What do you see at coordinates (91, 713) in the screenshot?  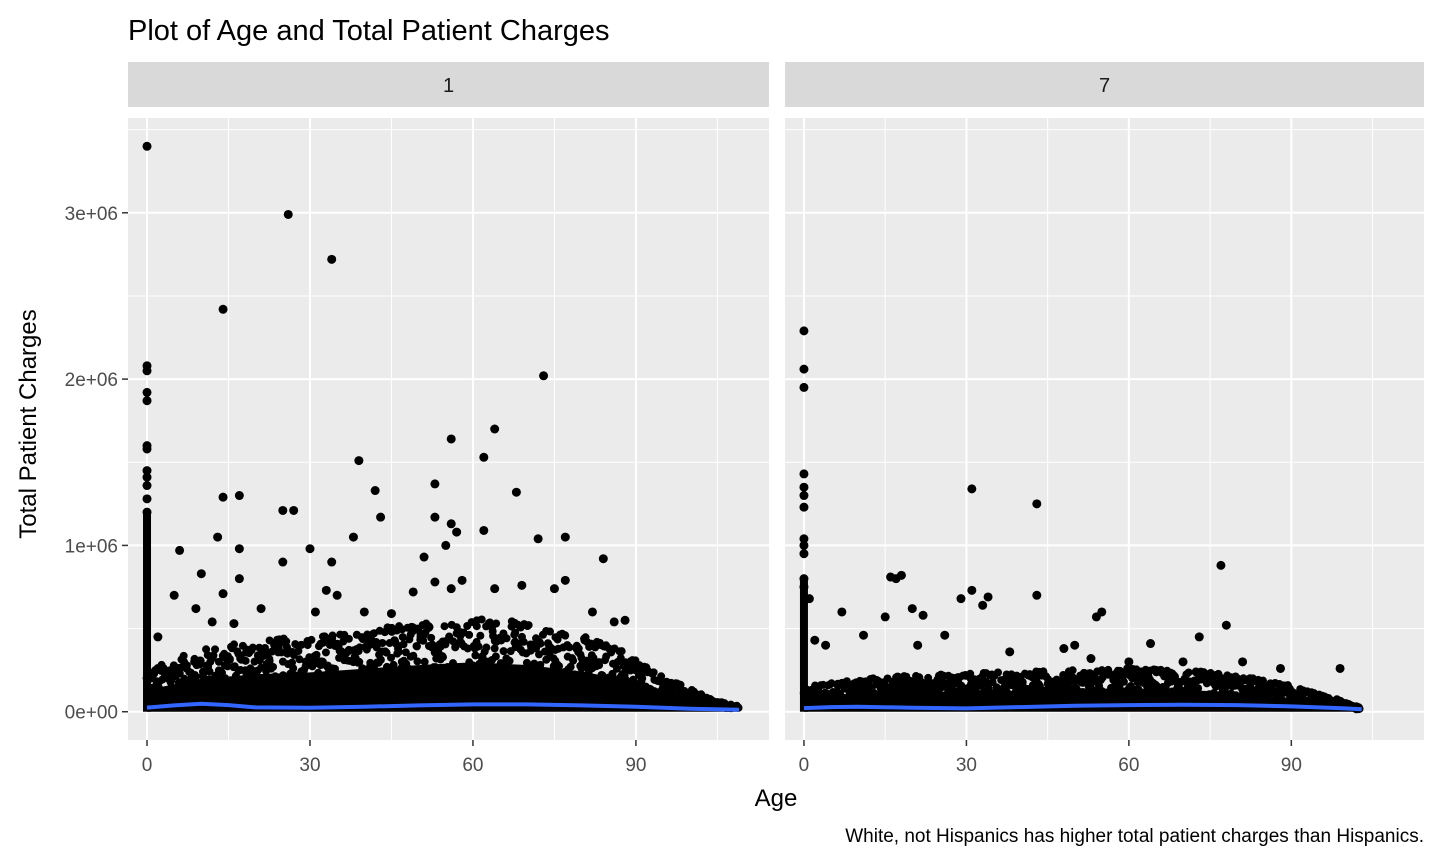 I see `y-tick-label: 0e+00` at bounding box center [91, 713].